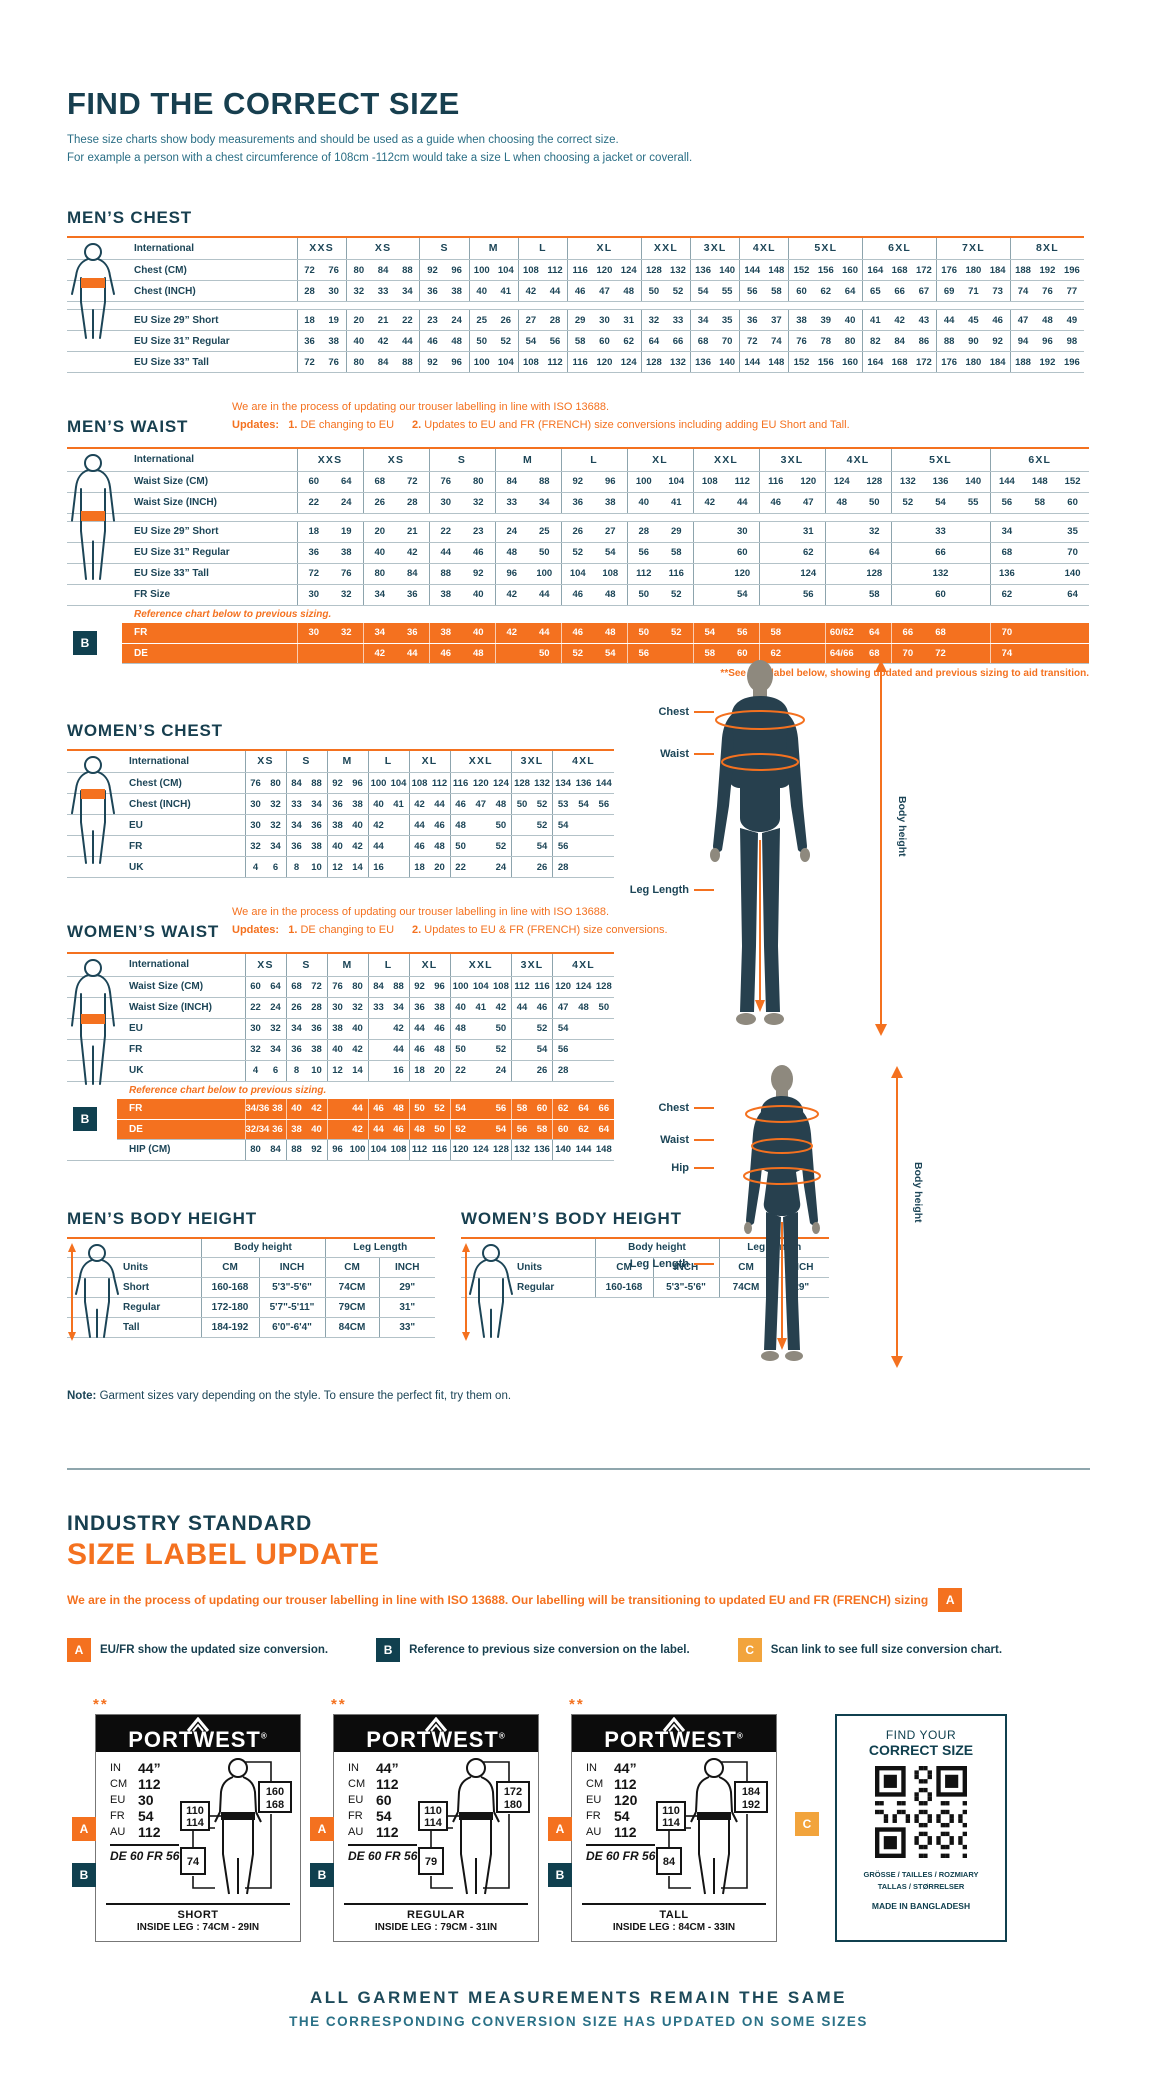 The height and width of the screenshot is (2076, 1157). What do you see at coordinates (255, 846) in the screenshot?
I see `size-value: 32` at bounding box center [255, 846].